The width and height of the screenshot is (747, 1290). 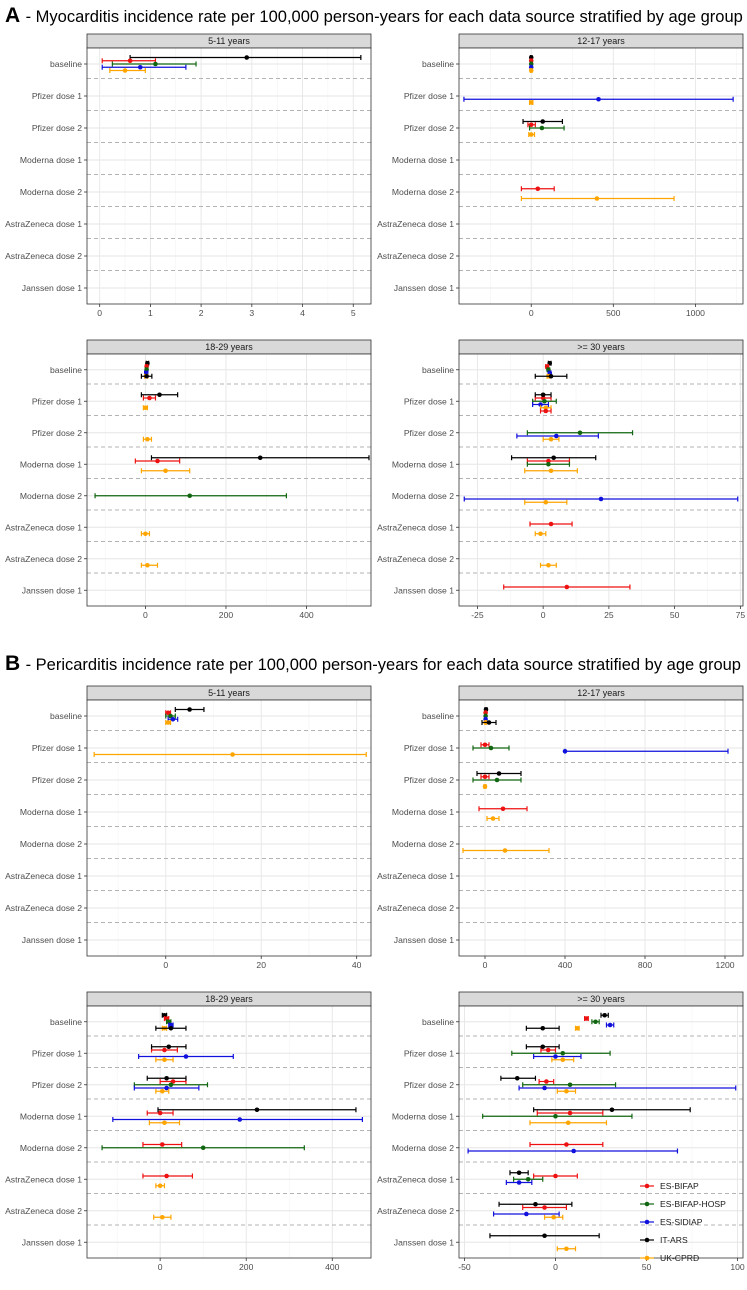 I want to click on x-tick-label: 800, so click(x=645, y=965).